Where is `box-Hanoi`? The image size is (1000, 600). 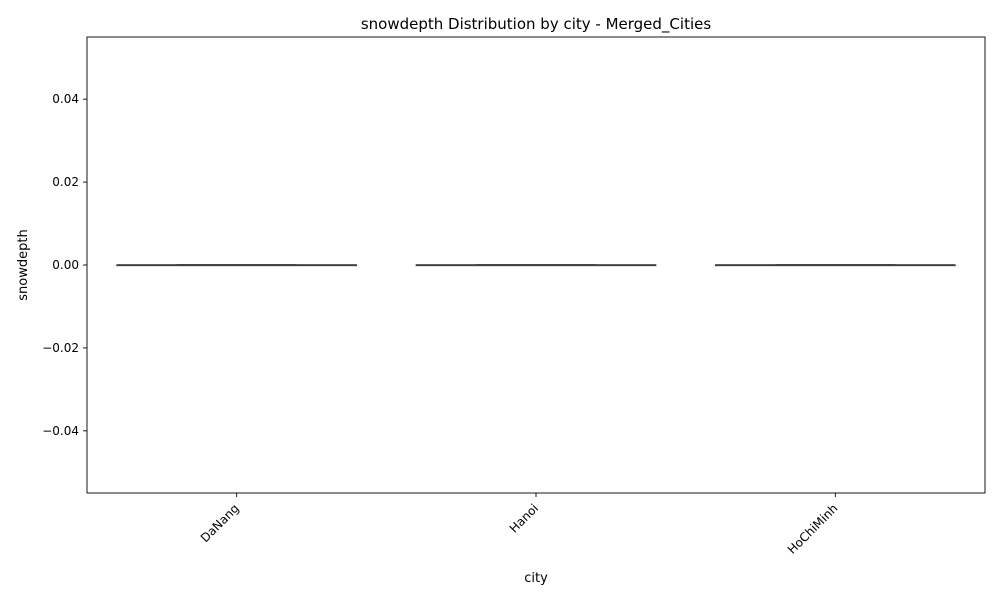 box-Hanoi is located at coordinates (536, 265).